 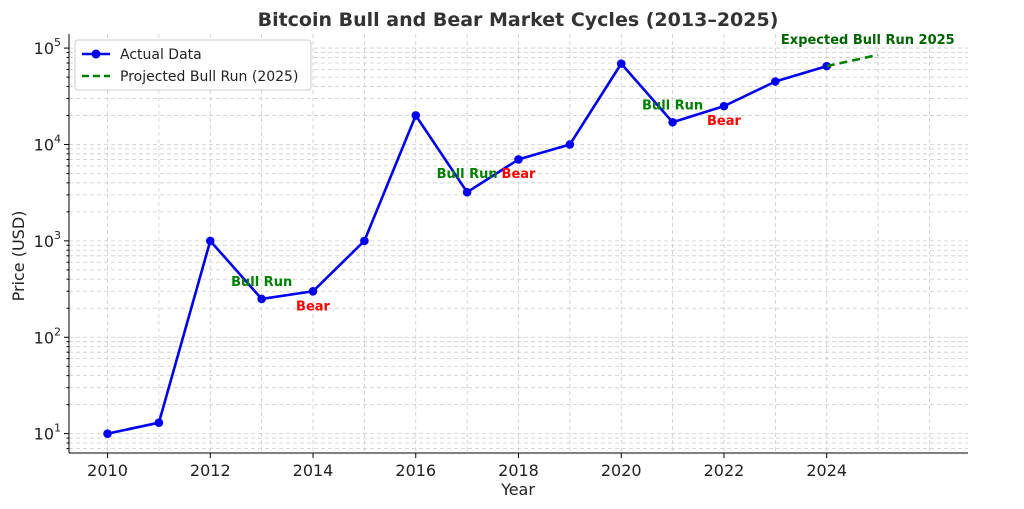 What do you see at coordinates (724, 470) in the screenshot?
I see `x-tick-label: 2022` at bounding box center [724, 470].